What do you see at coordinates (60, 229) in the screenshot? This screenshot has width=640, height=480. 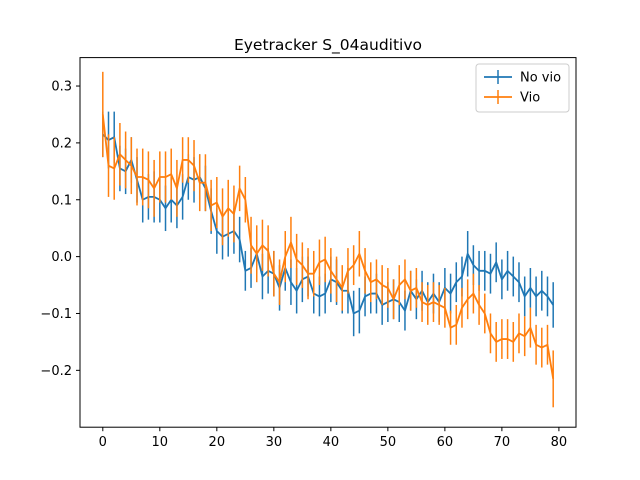 I see `y-axis: −0.2 −0.1 0.0 0.1 0.2 0.3` at bounding box center [60, 229].